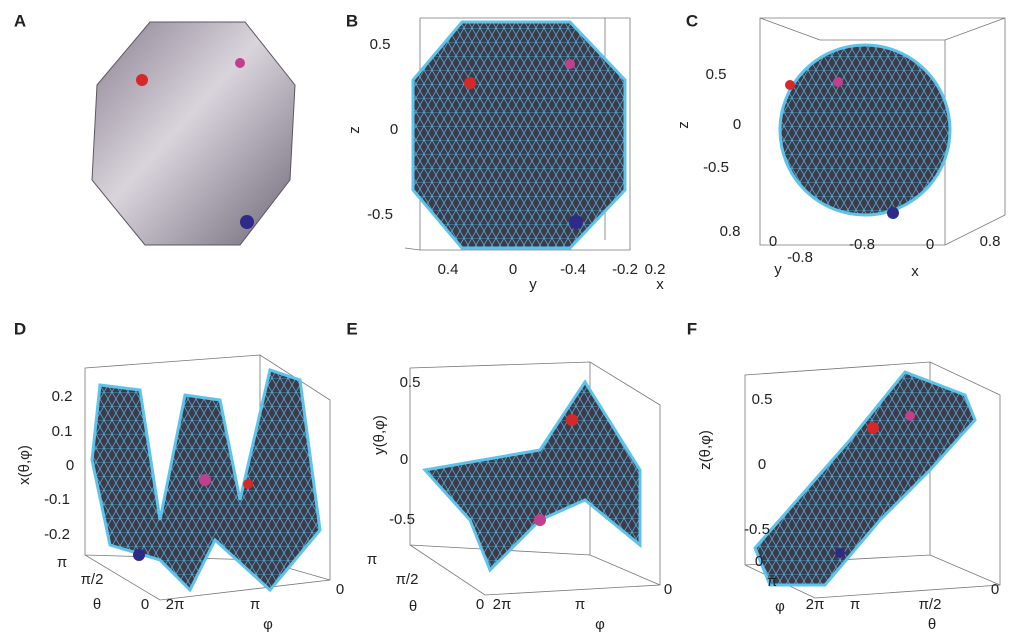  What do you see at coordinates (882, 131) in the screenshot?
I see `panel-c-art` at bounding box center [882, 131].